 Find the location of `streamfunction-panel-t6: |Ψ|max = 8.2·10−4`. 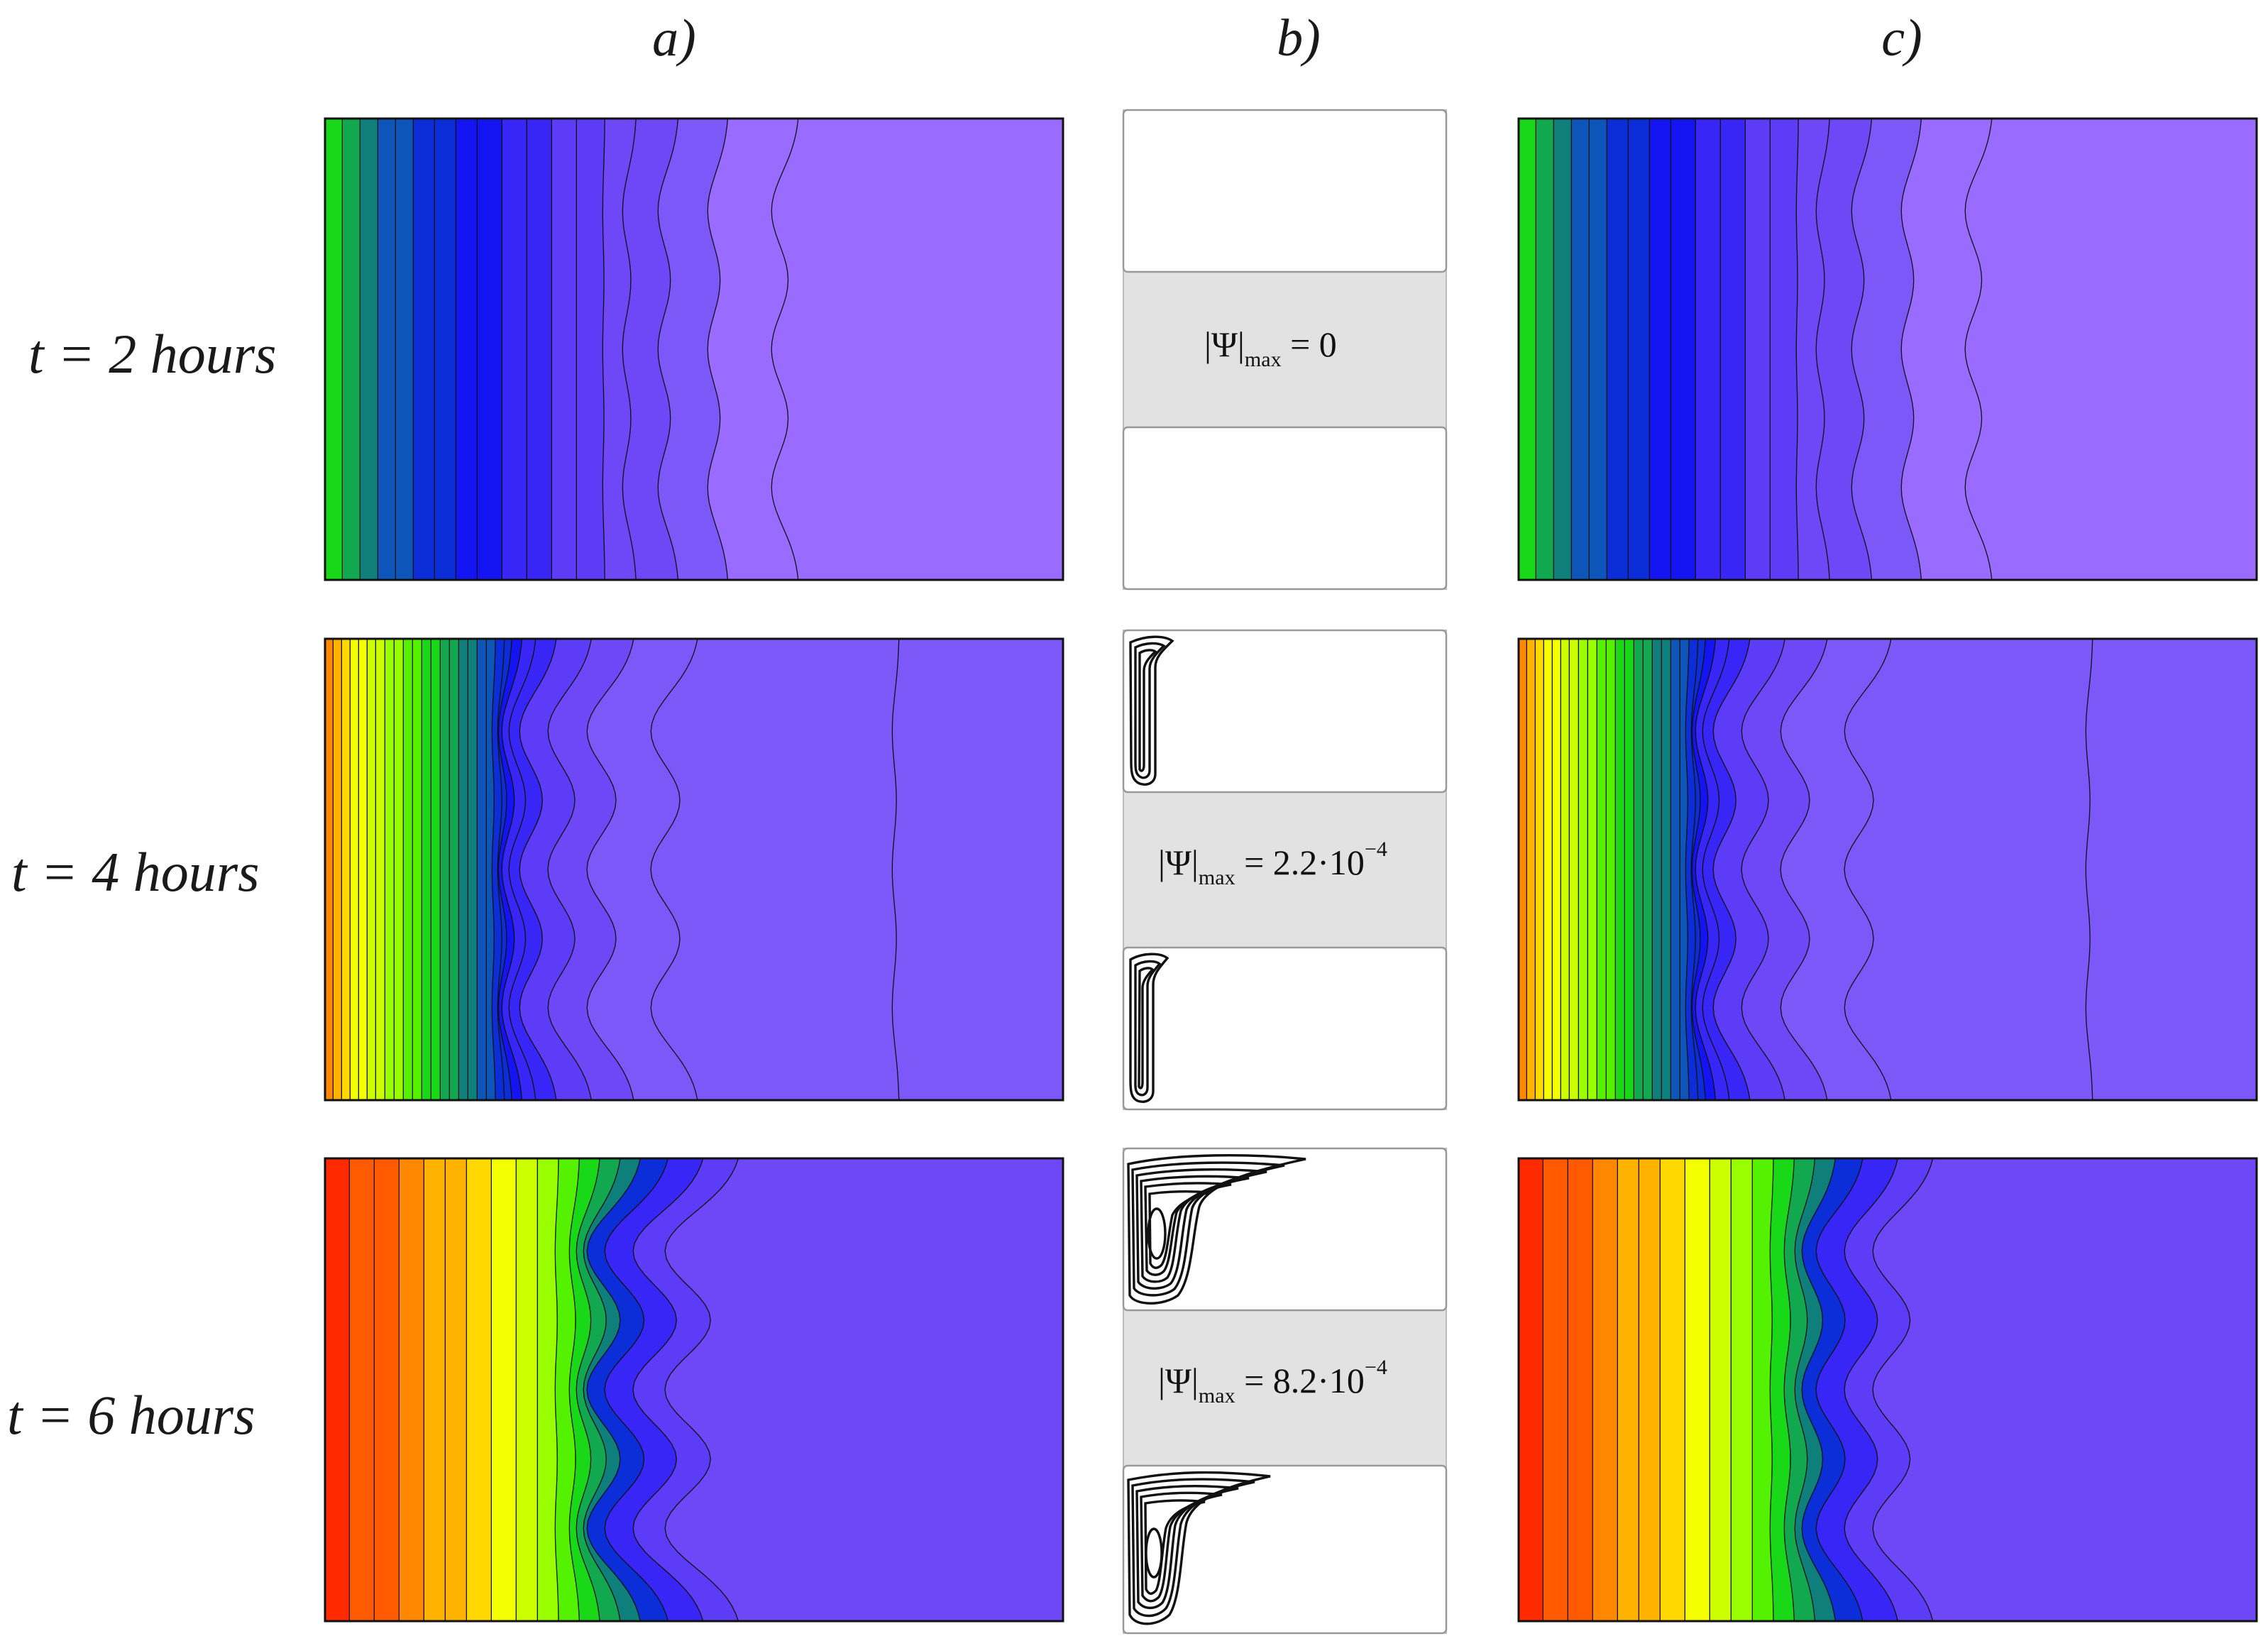

streamfunction-panel-t6: |Ψ|max = 8.2·10−4 is located at coordinates (1285, 1391).